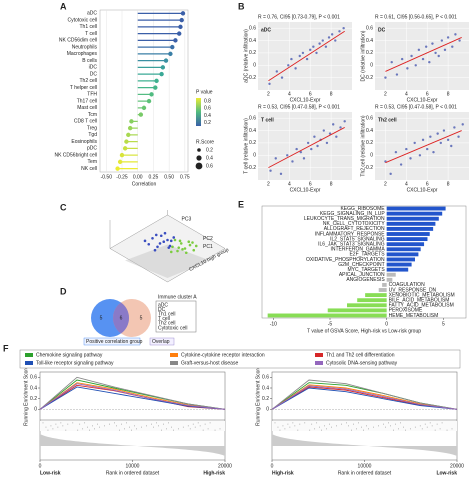 The height and width of the screenshot is (500, 474). What do you see at coordinates (177, 297) in the screenshot?
I see `venn-title: Immune cluster A` at bounding box center [177, 297].